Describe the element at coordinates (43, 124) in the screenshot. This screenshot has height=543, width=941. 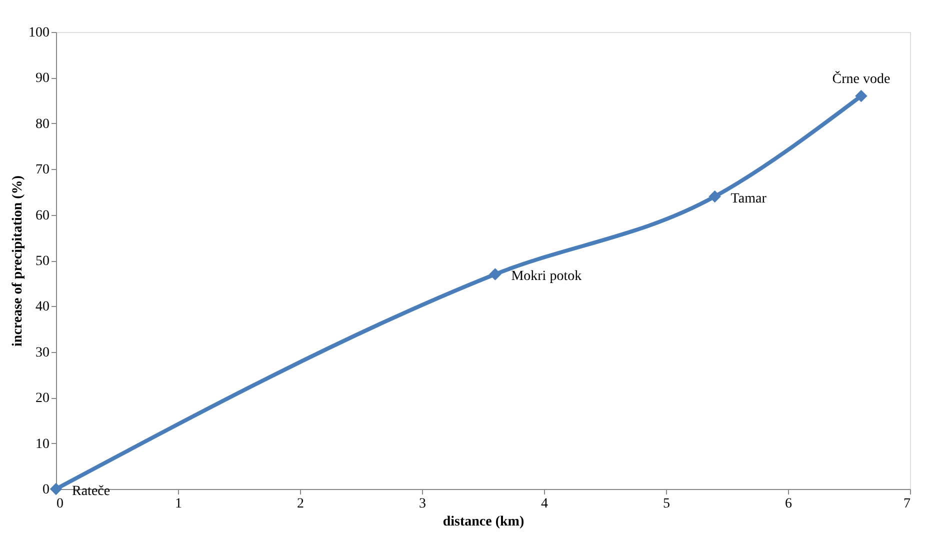
I see `y-tick-label: 80` at that location.